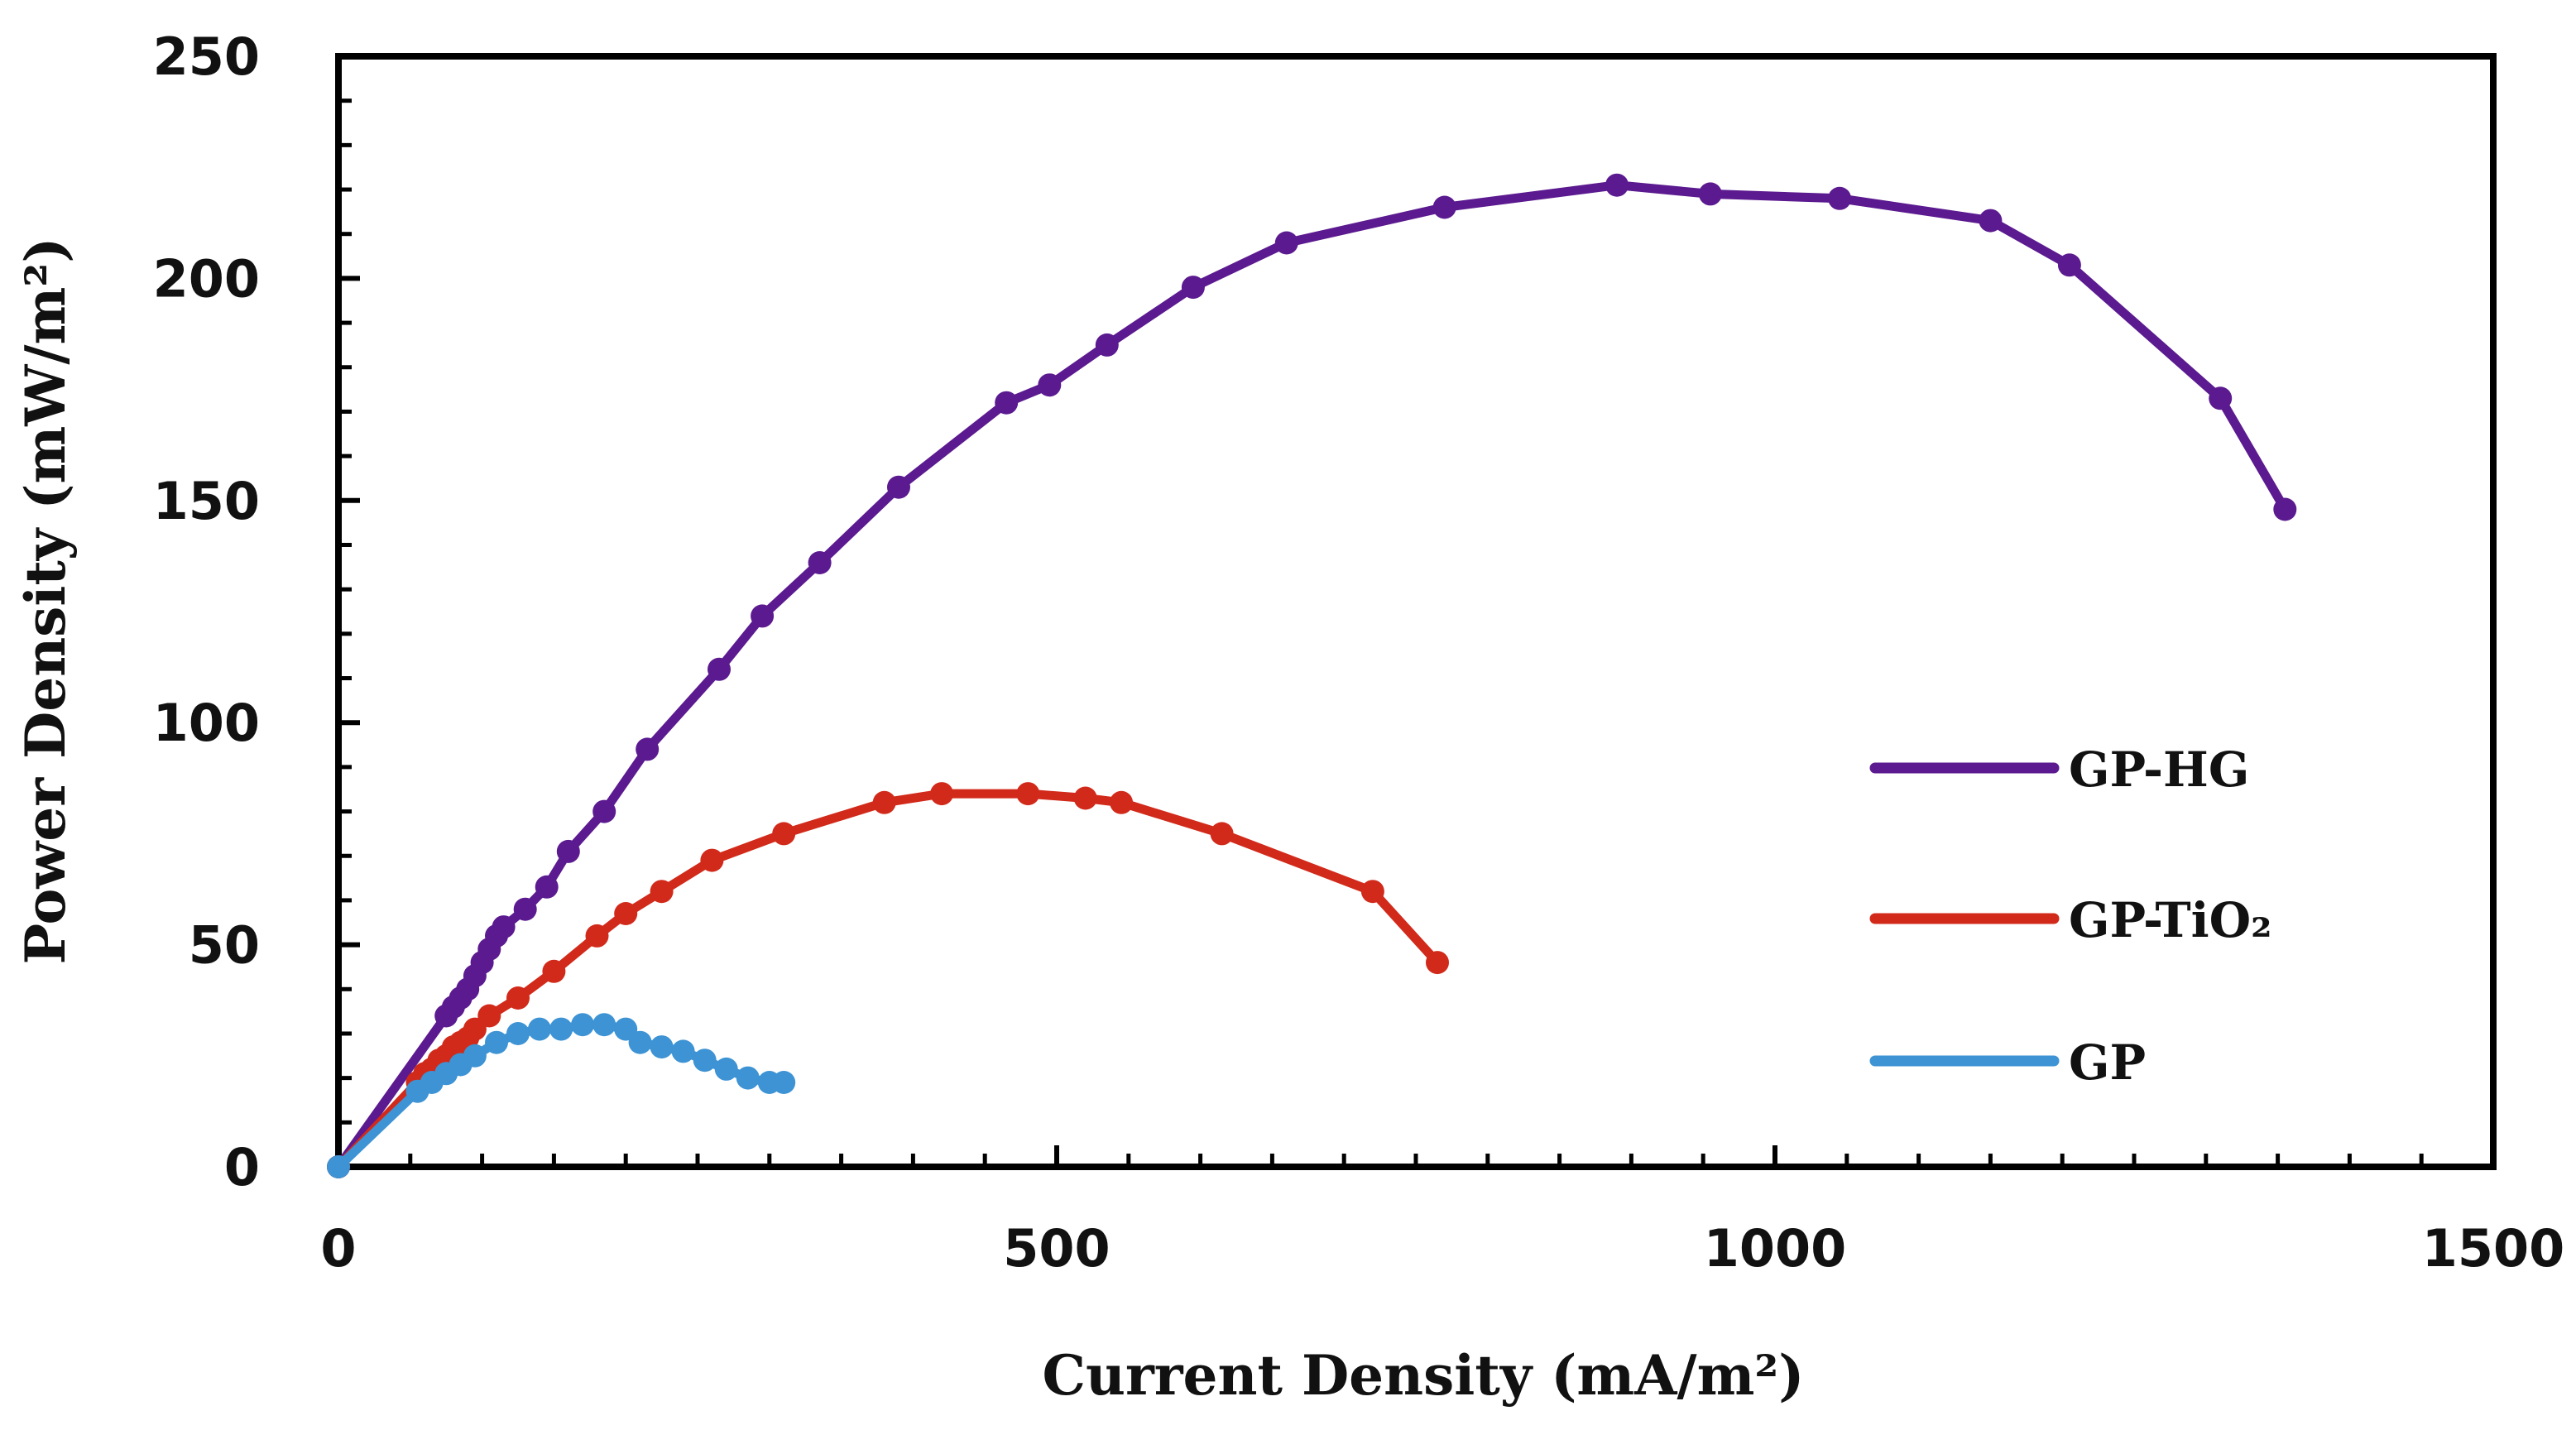 This screenshot has width=2576, height=1430. I want to click on legend-item: GP-TiO₂, so click(2071, 920).